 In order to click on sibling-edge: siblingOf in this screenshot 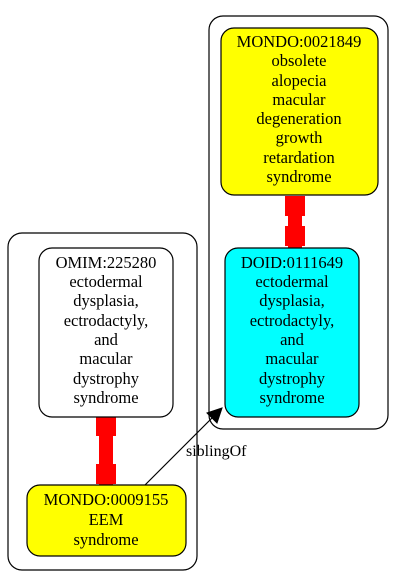, I will do `click(194, 448)`.